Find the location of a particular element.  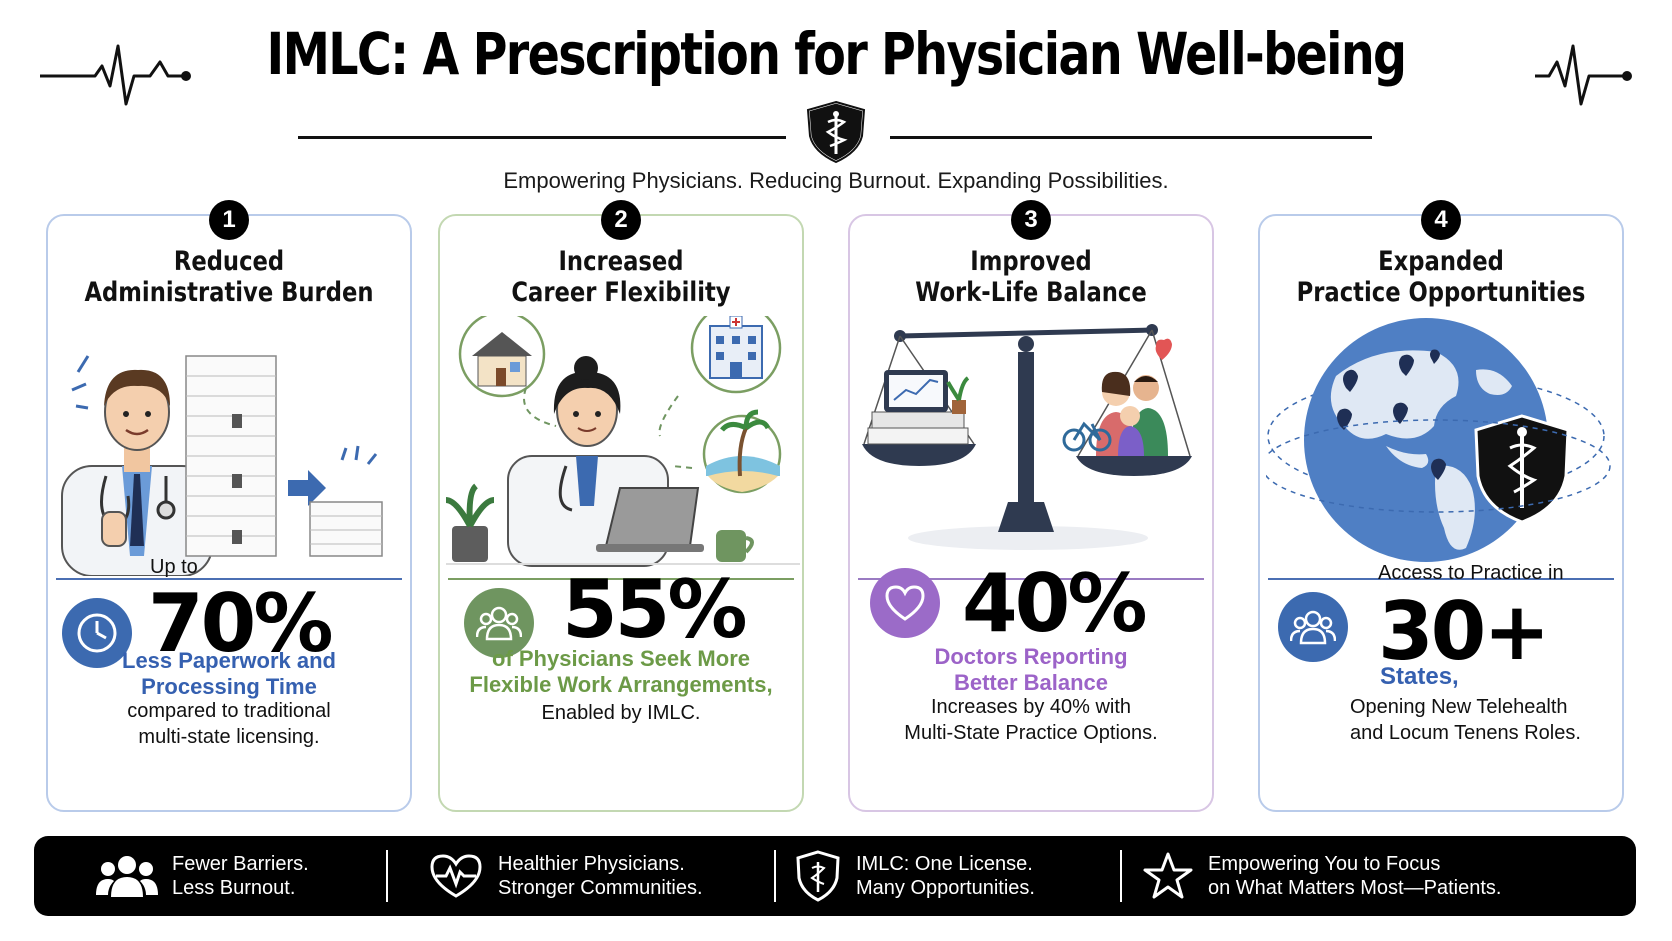

doctor-laptop-illustration is located at coordinates (623, 441).